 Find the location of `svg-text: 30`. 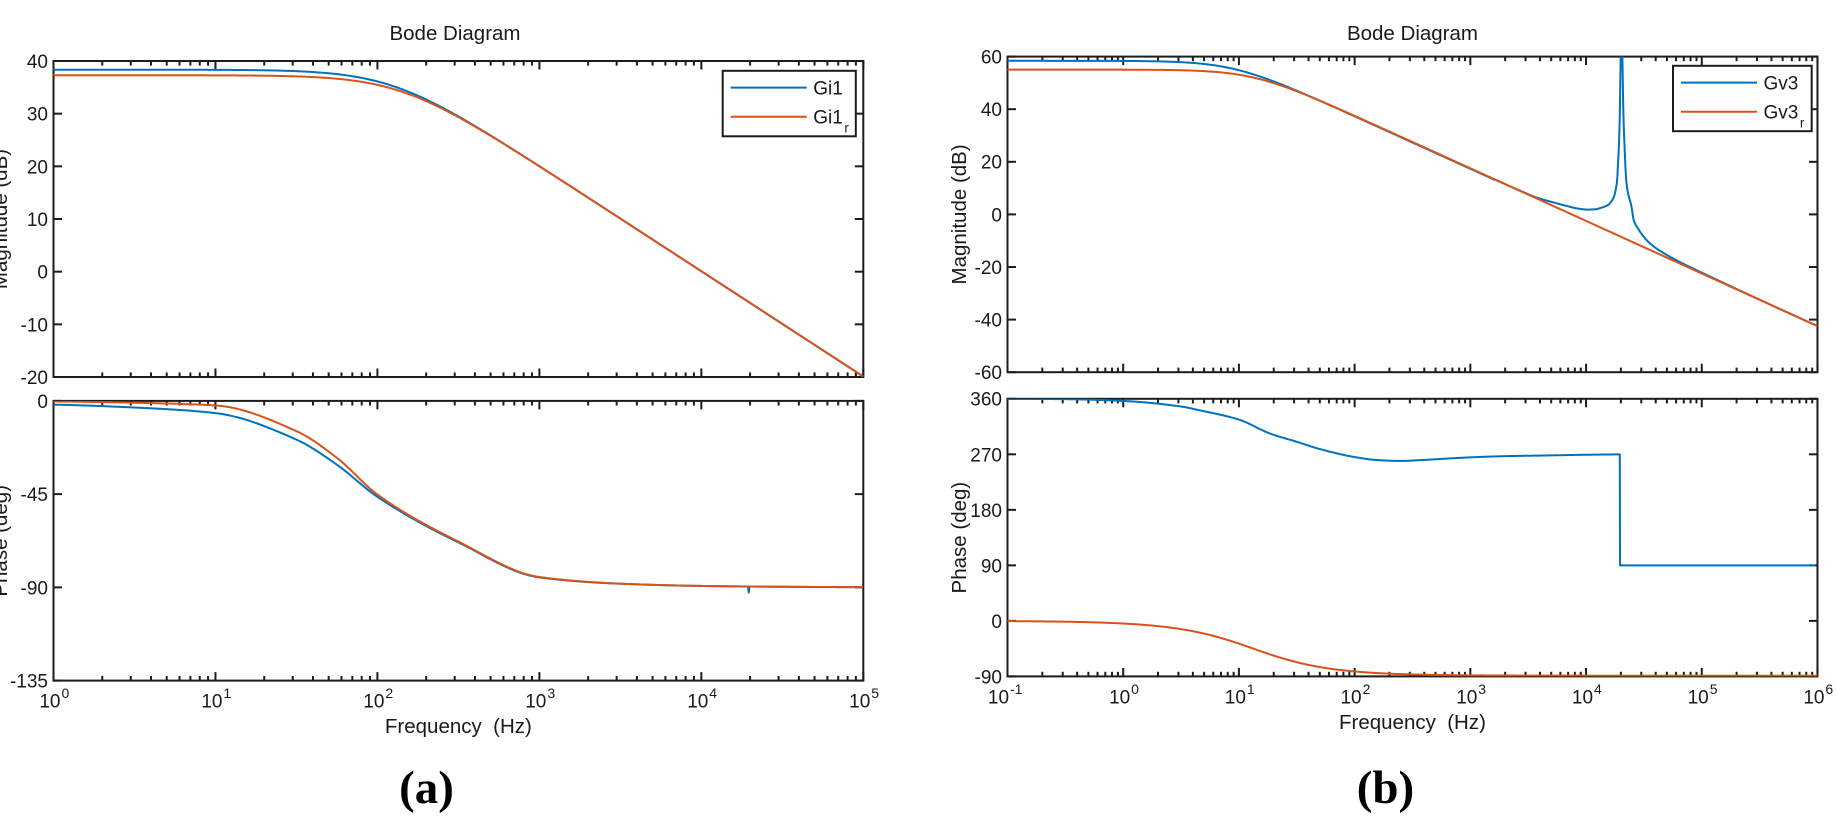

svg-text: 30 is located at coordinates (37, 115).